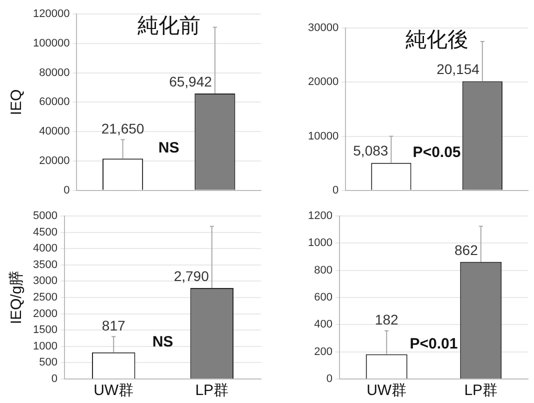 This screenshot has height=403, width=534. What do you see at coordinates (323, 324) in the screenshot?
I see `y-tick-label: 400` at bounding box center [323, 324].